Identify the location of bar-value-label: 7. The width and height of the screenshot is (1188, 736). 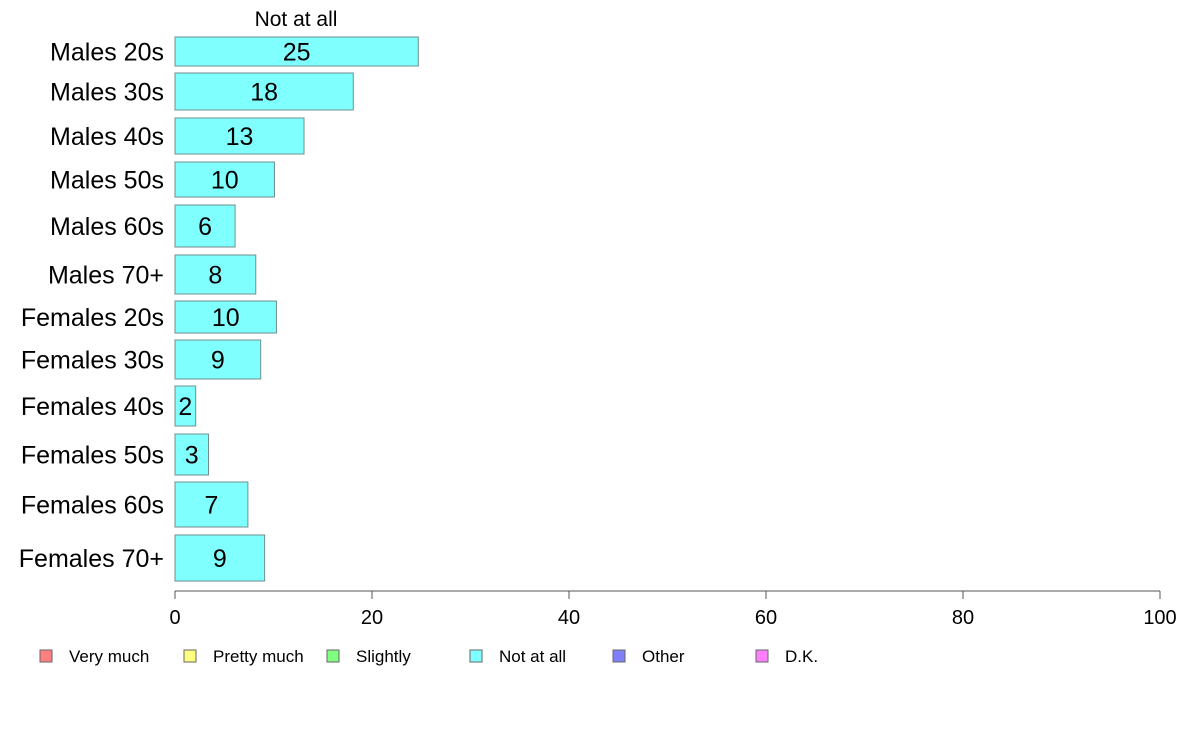
(211, 506).